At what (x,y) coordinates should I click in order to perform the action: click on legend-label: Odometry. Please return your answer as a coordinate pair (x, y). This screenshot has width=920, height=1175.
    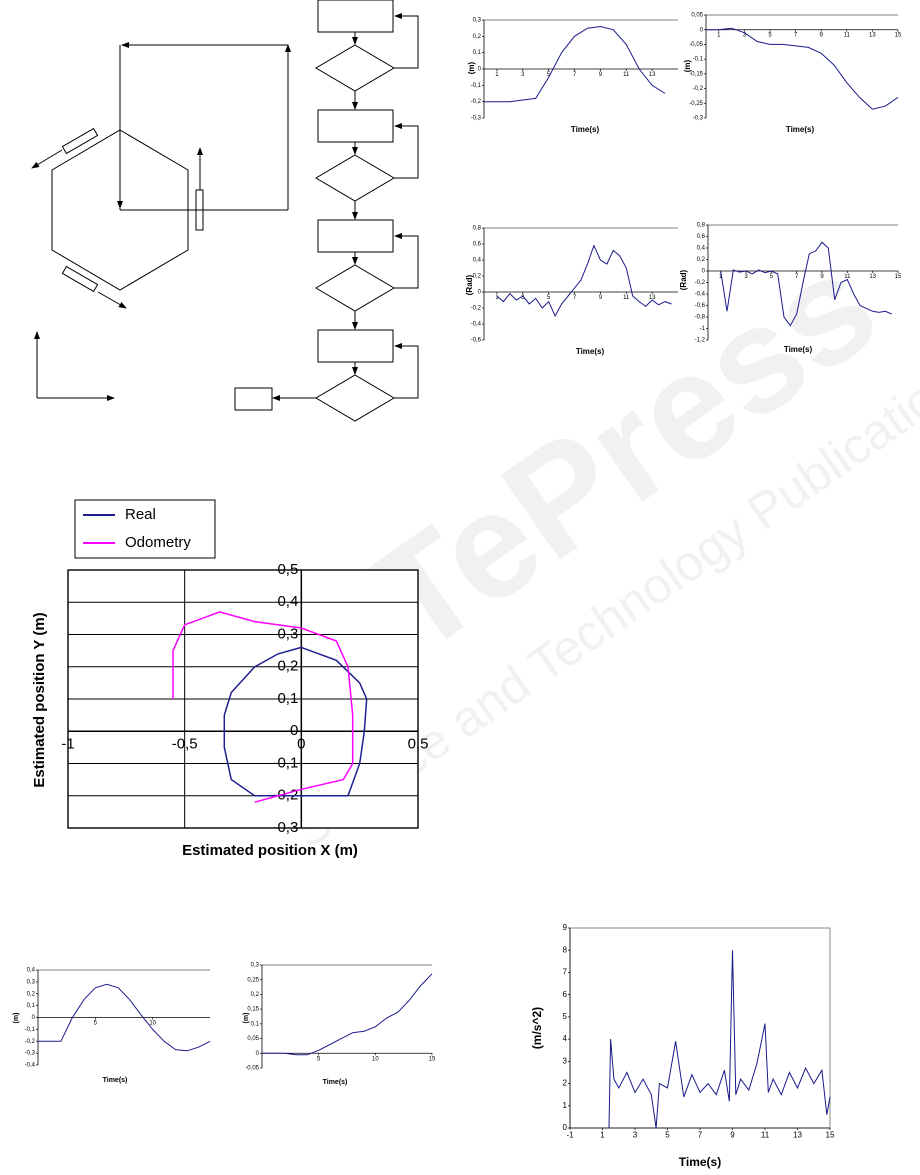
    Looking at the image, I should click on (158, 542).